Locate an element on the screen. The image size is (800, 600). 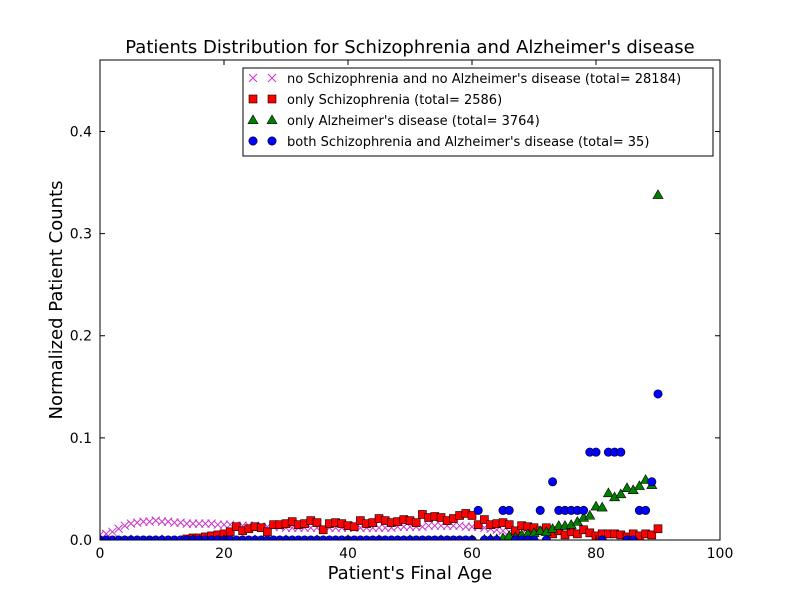
x-axis-label: Patient's Final Age is located at coordinates (410, 573).